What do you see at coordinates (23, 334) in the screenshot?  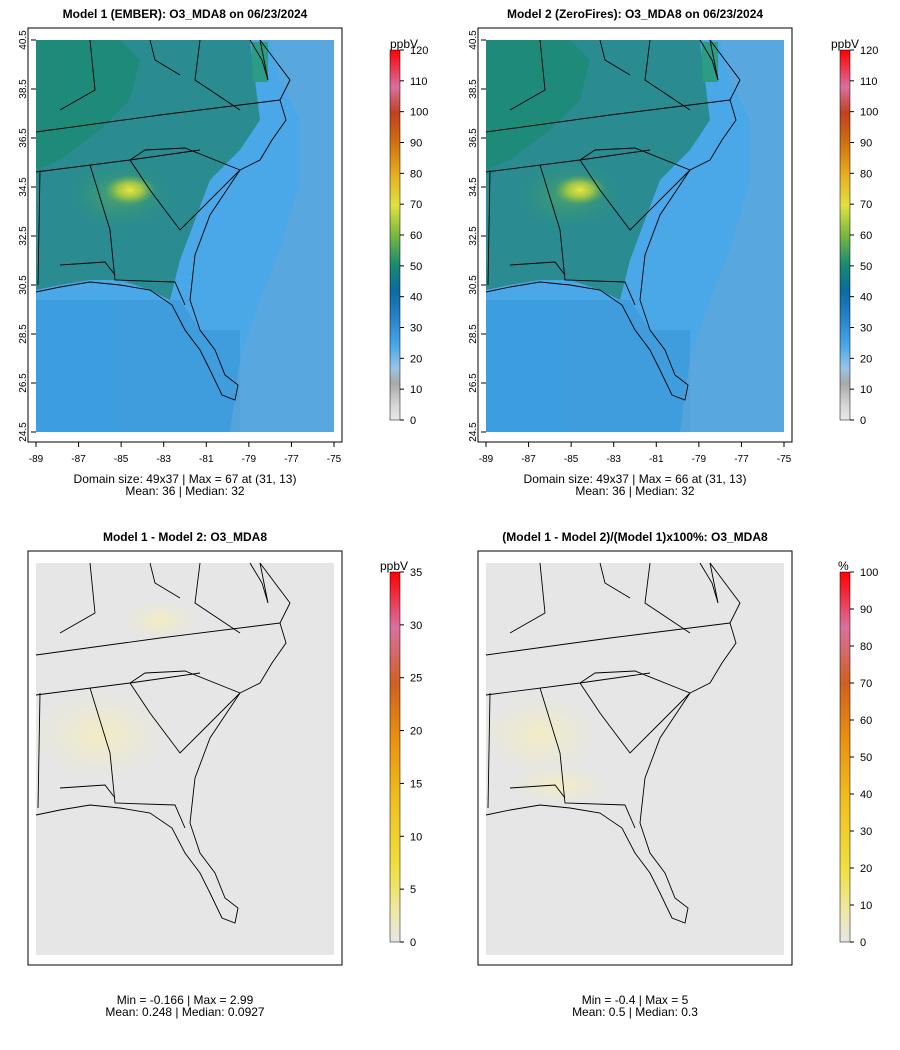 I see `y-tick-label: 28.5` at bounding box center [23, 334].